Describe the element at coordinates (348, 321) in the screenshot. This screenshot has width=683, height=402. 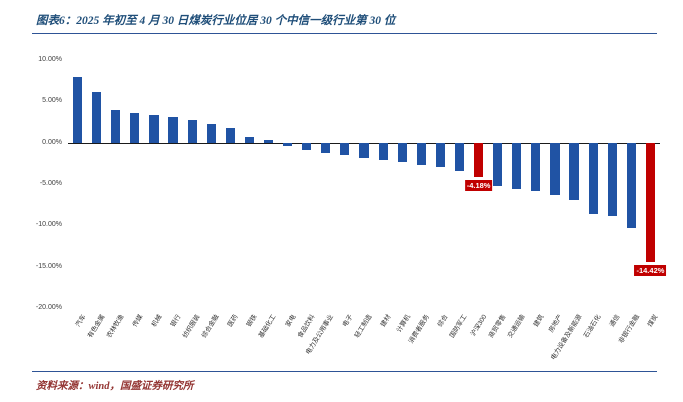
I see `x-axis-tick-label: 电子` at that location.